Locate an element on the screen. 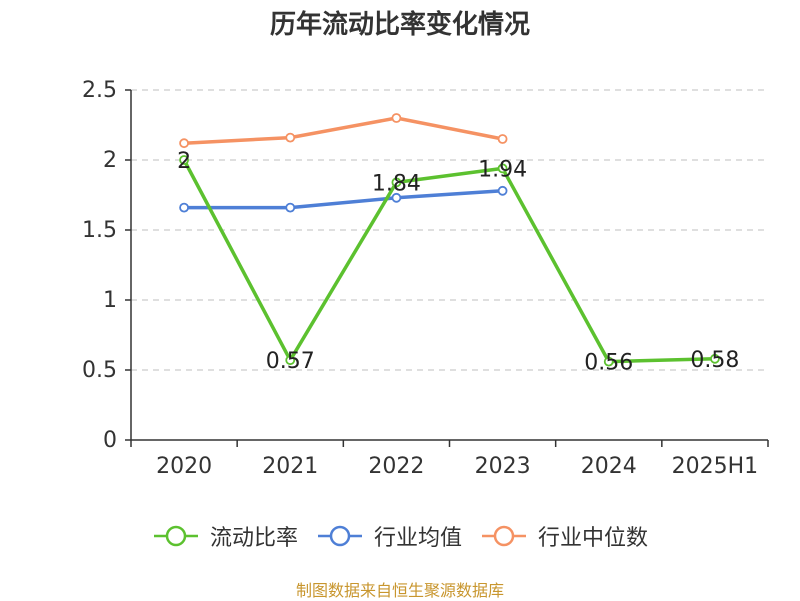  legend-item: 流动比率 is located at coordinates (225, 536).